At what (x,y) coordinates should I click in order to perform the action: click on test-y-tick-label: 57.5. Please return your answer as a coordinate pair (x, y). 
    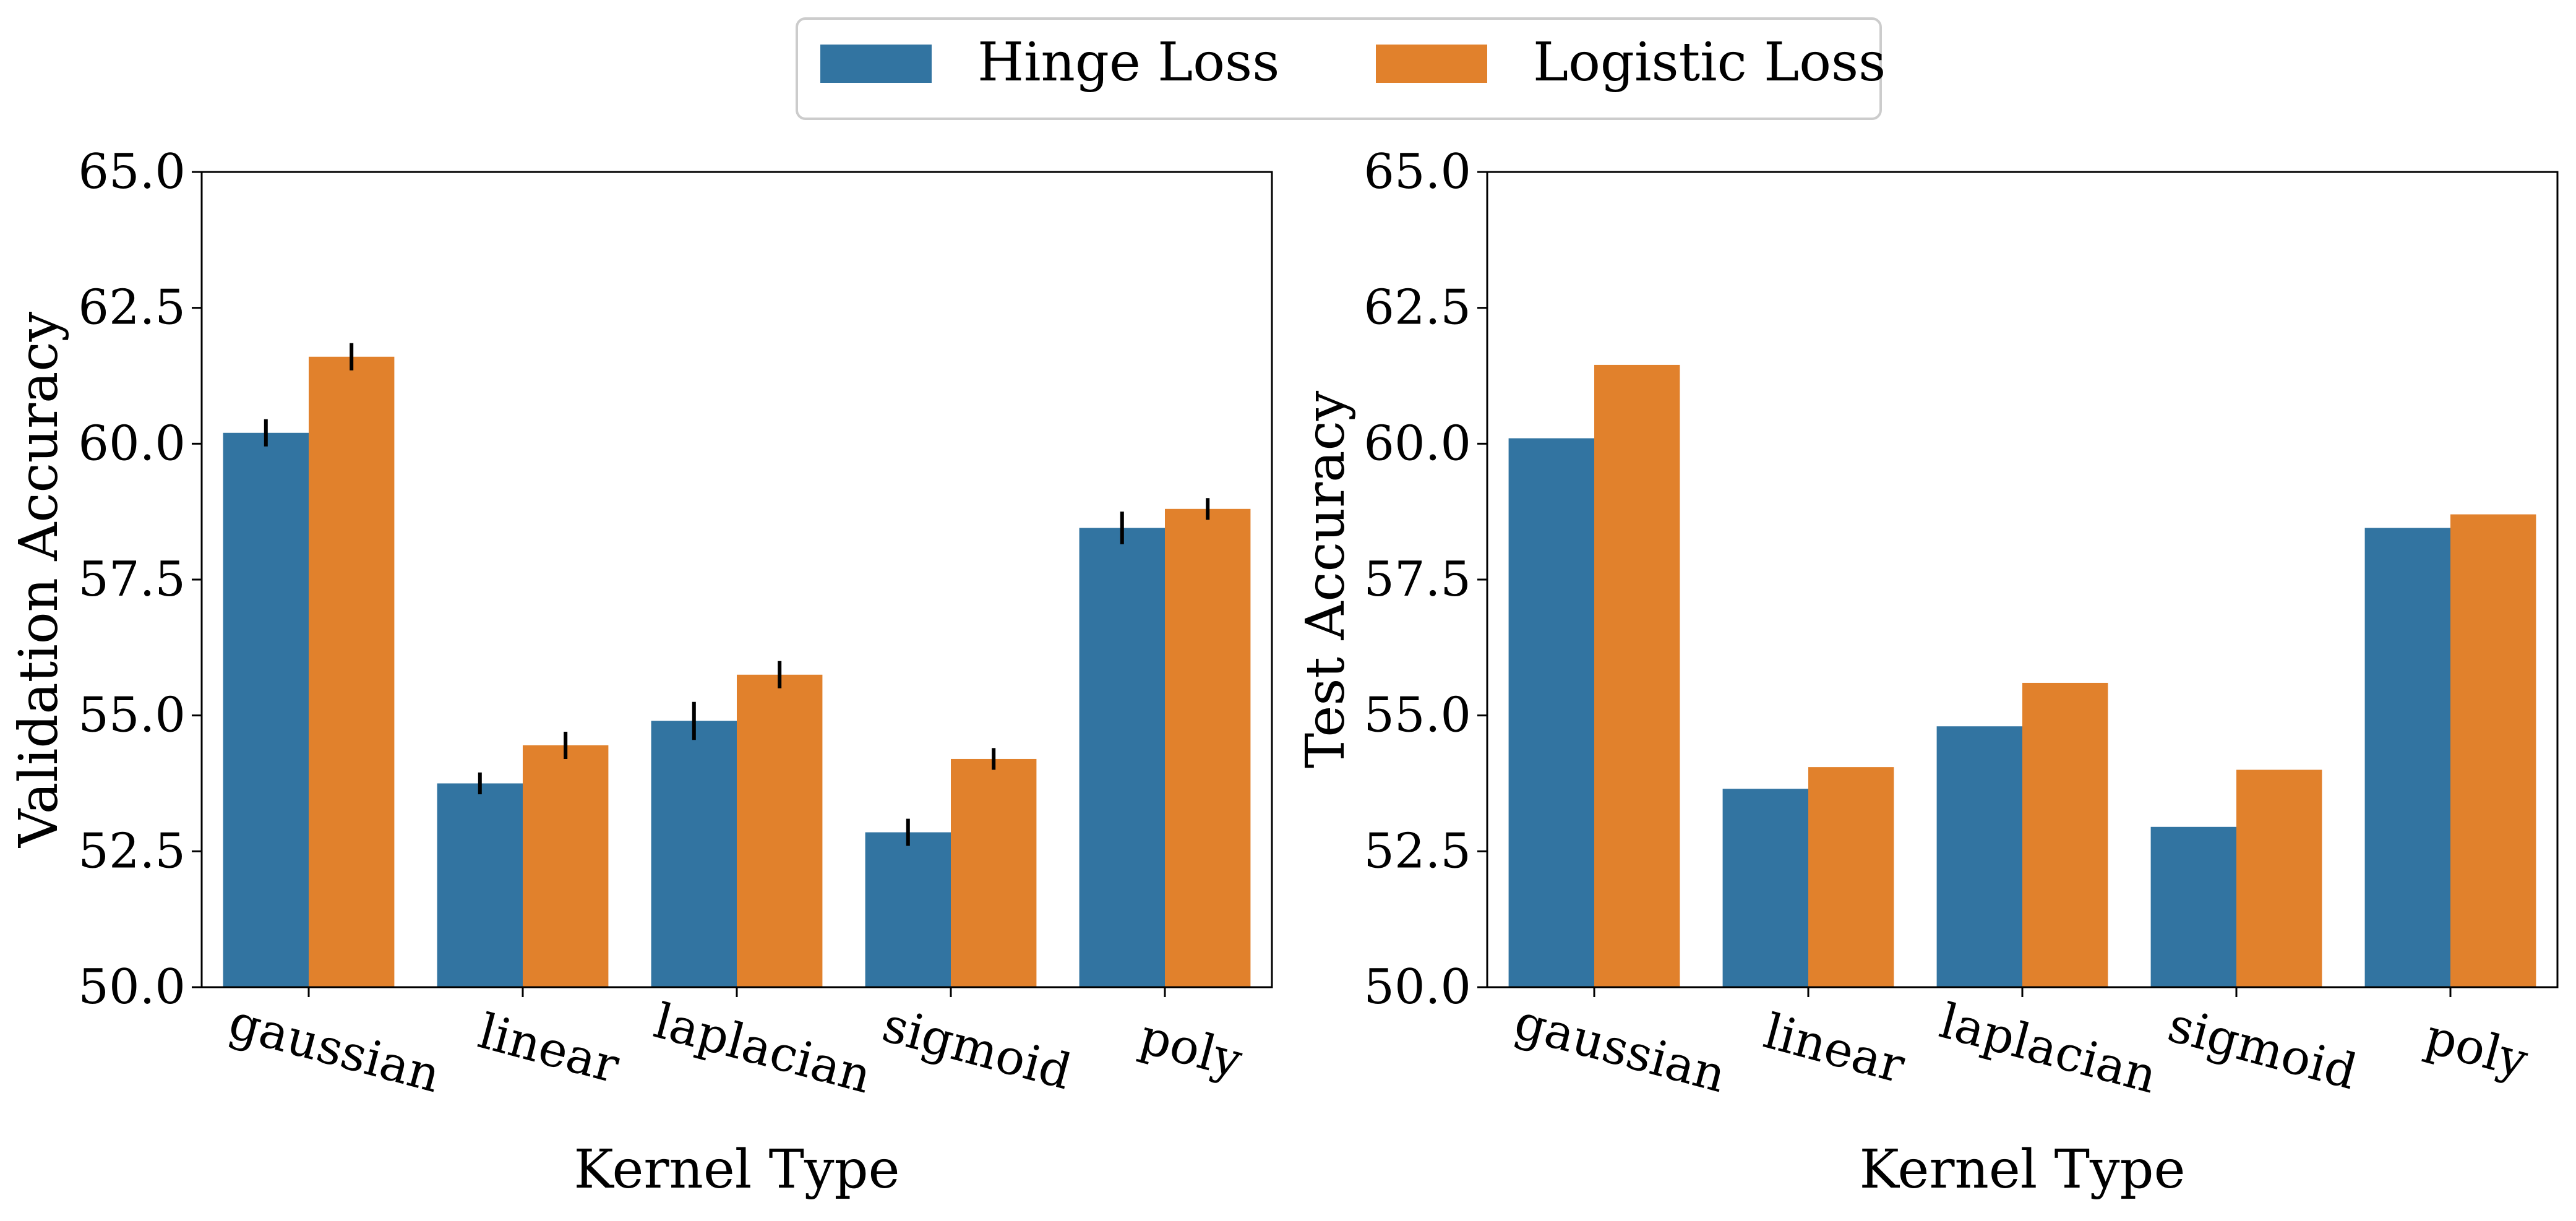
    Looking at the image, I should click on (1417, 579).